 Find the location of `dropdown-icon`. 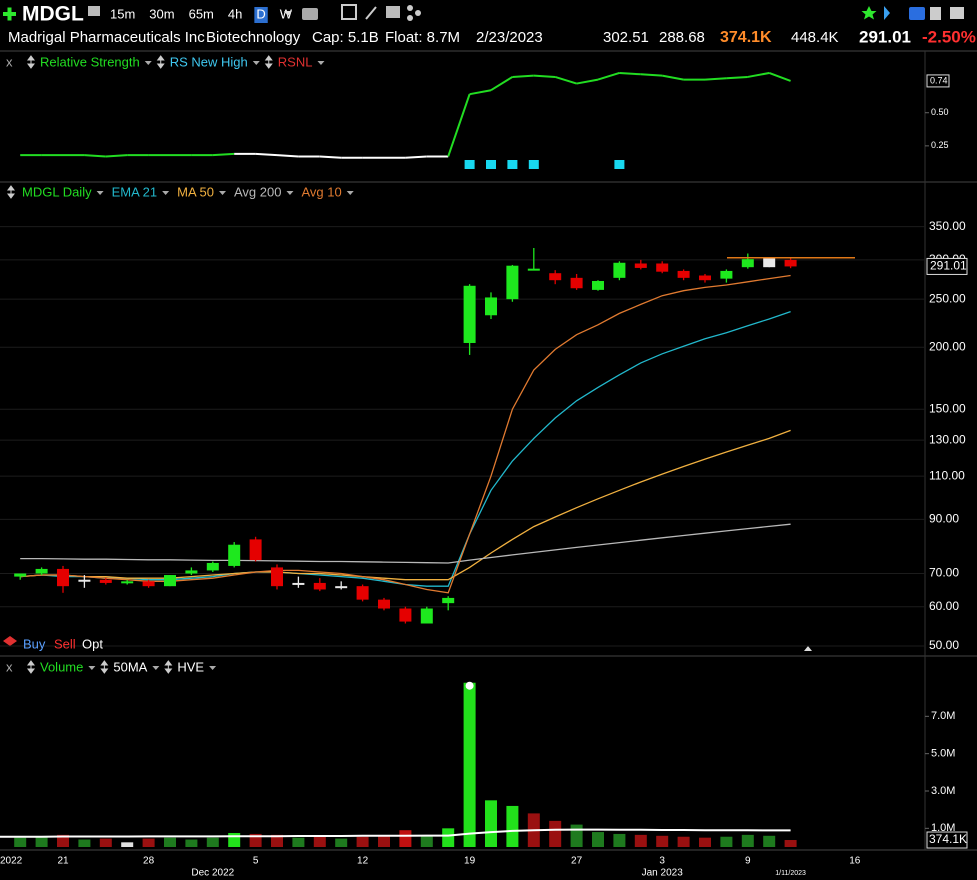

dropdown-icon is located at coordinates (288, 13).